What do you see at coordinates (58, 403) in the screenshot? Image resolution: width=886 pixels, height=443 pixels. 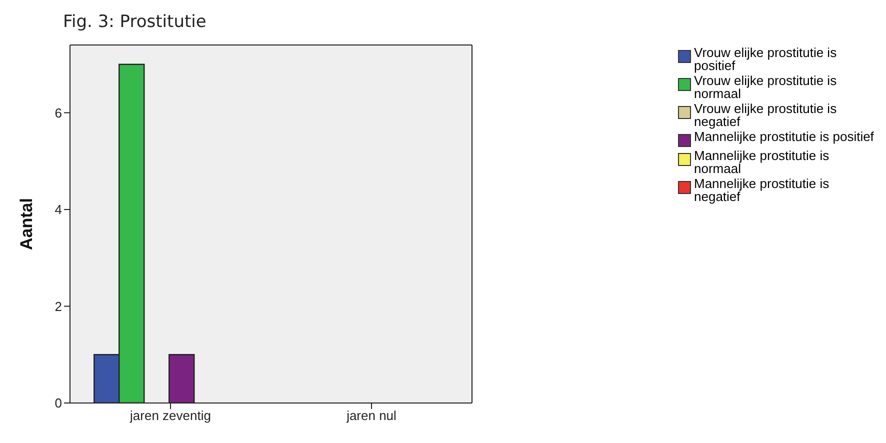 I see `y-tick-label: 0` at bounding box center [58, 403].